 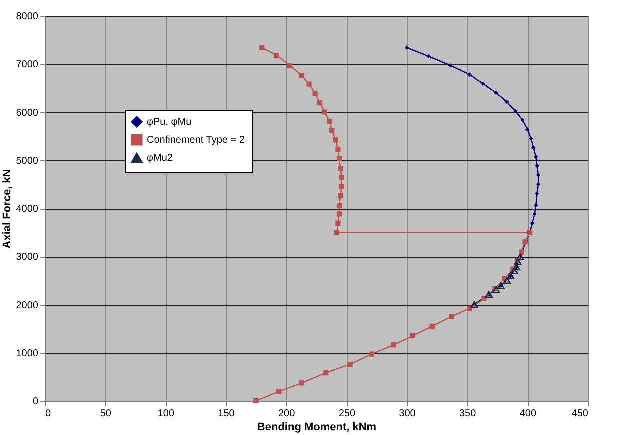 I want to click on y-tick-label: 0, so click(x=35, y=402).